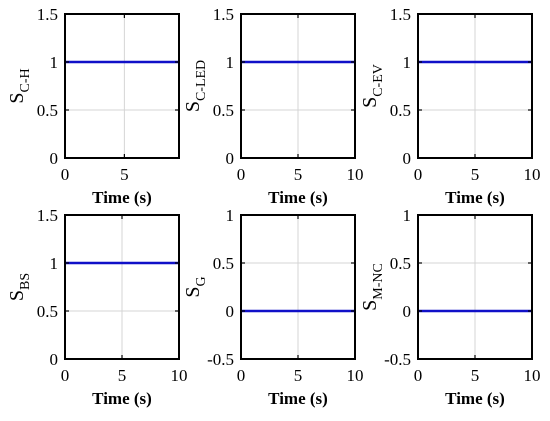 The image size is (550, 421). I want to click on chart-2-x-tick-label: 10, so click(355, 174).